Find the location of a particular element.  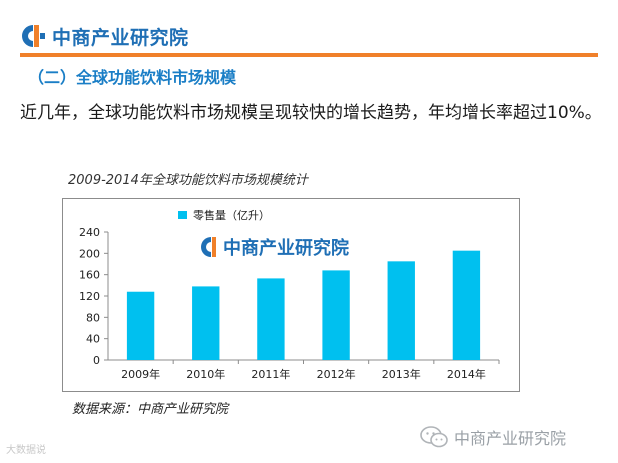

chart-watermark-logo-icon is located at coordinates (206, 247).